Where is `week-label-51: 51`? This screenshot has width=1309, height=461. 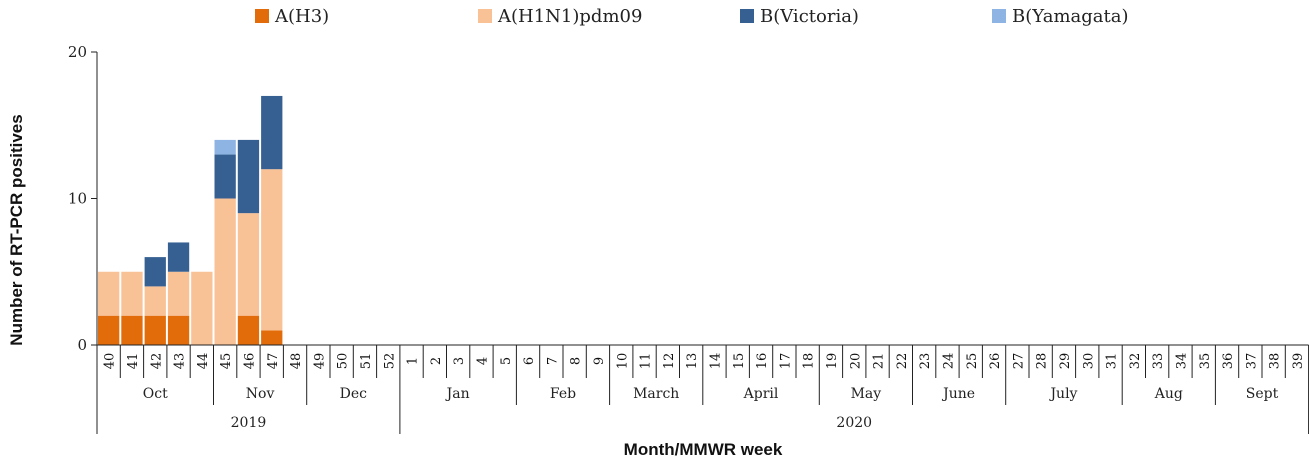
week-label-51: 51 is located at coordinates (366, 361).